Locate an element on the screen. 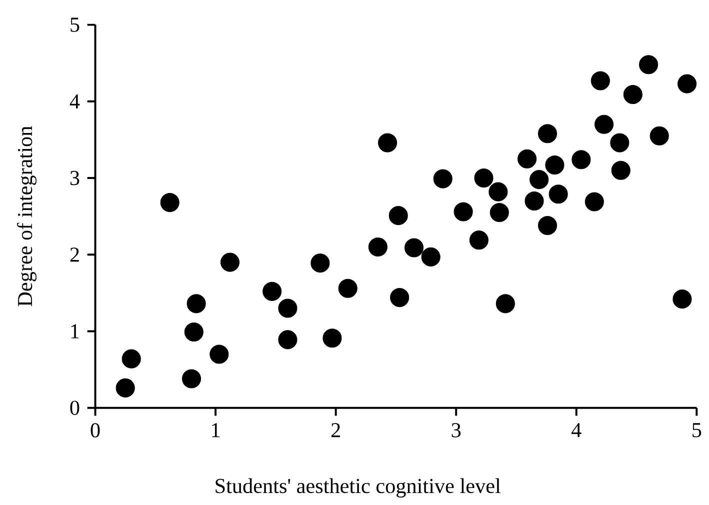 The width and height of the screenshot is (709, 505). x-axis-title: Students' aesthetic cognitive level is located at coordinates (358, 488).